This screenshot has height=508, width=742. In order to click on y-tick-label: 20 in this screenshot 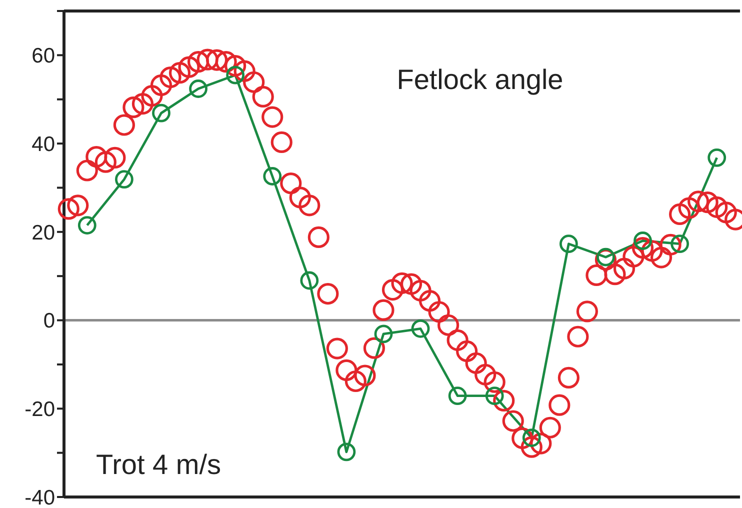, I will do `click(43, 232)`.